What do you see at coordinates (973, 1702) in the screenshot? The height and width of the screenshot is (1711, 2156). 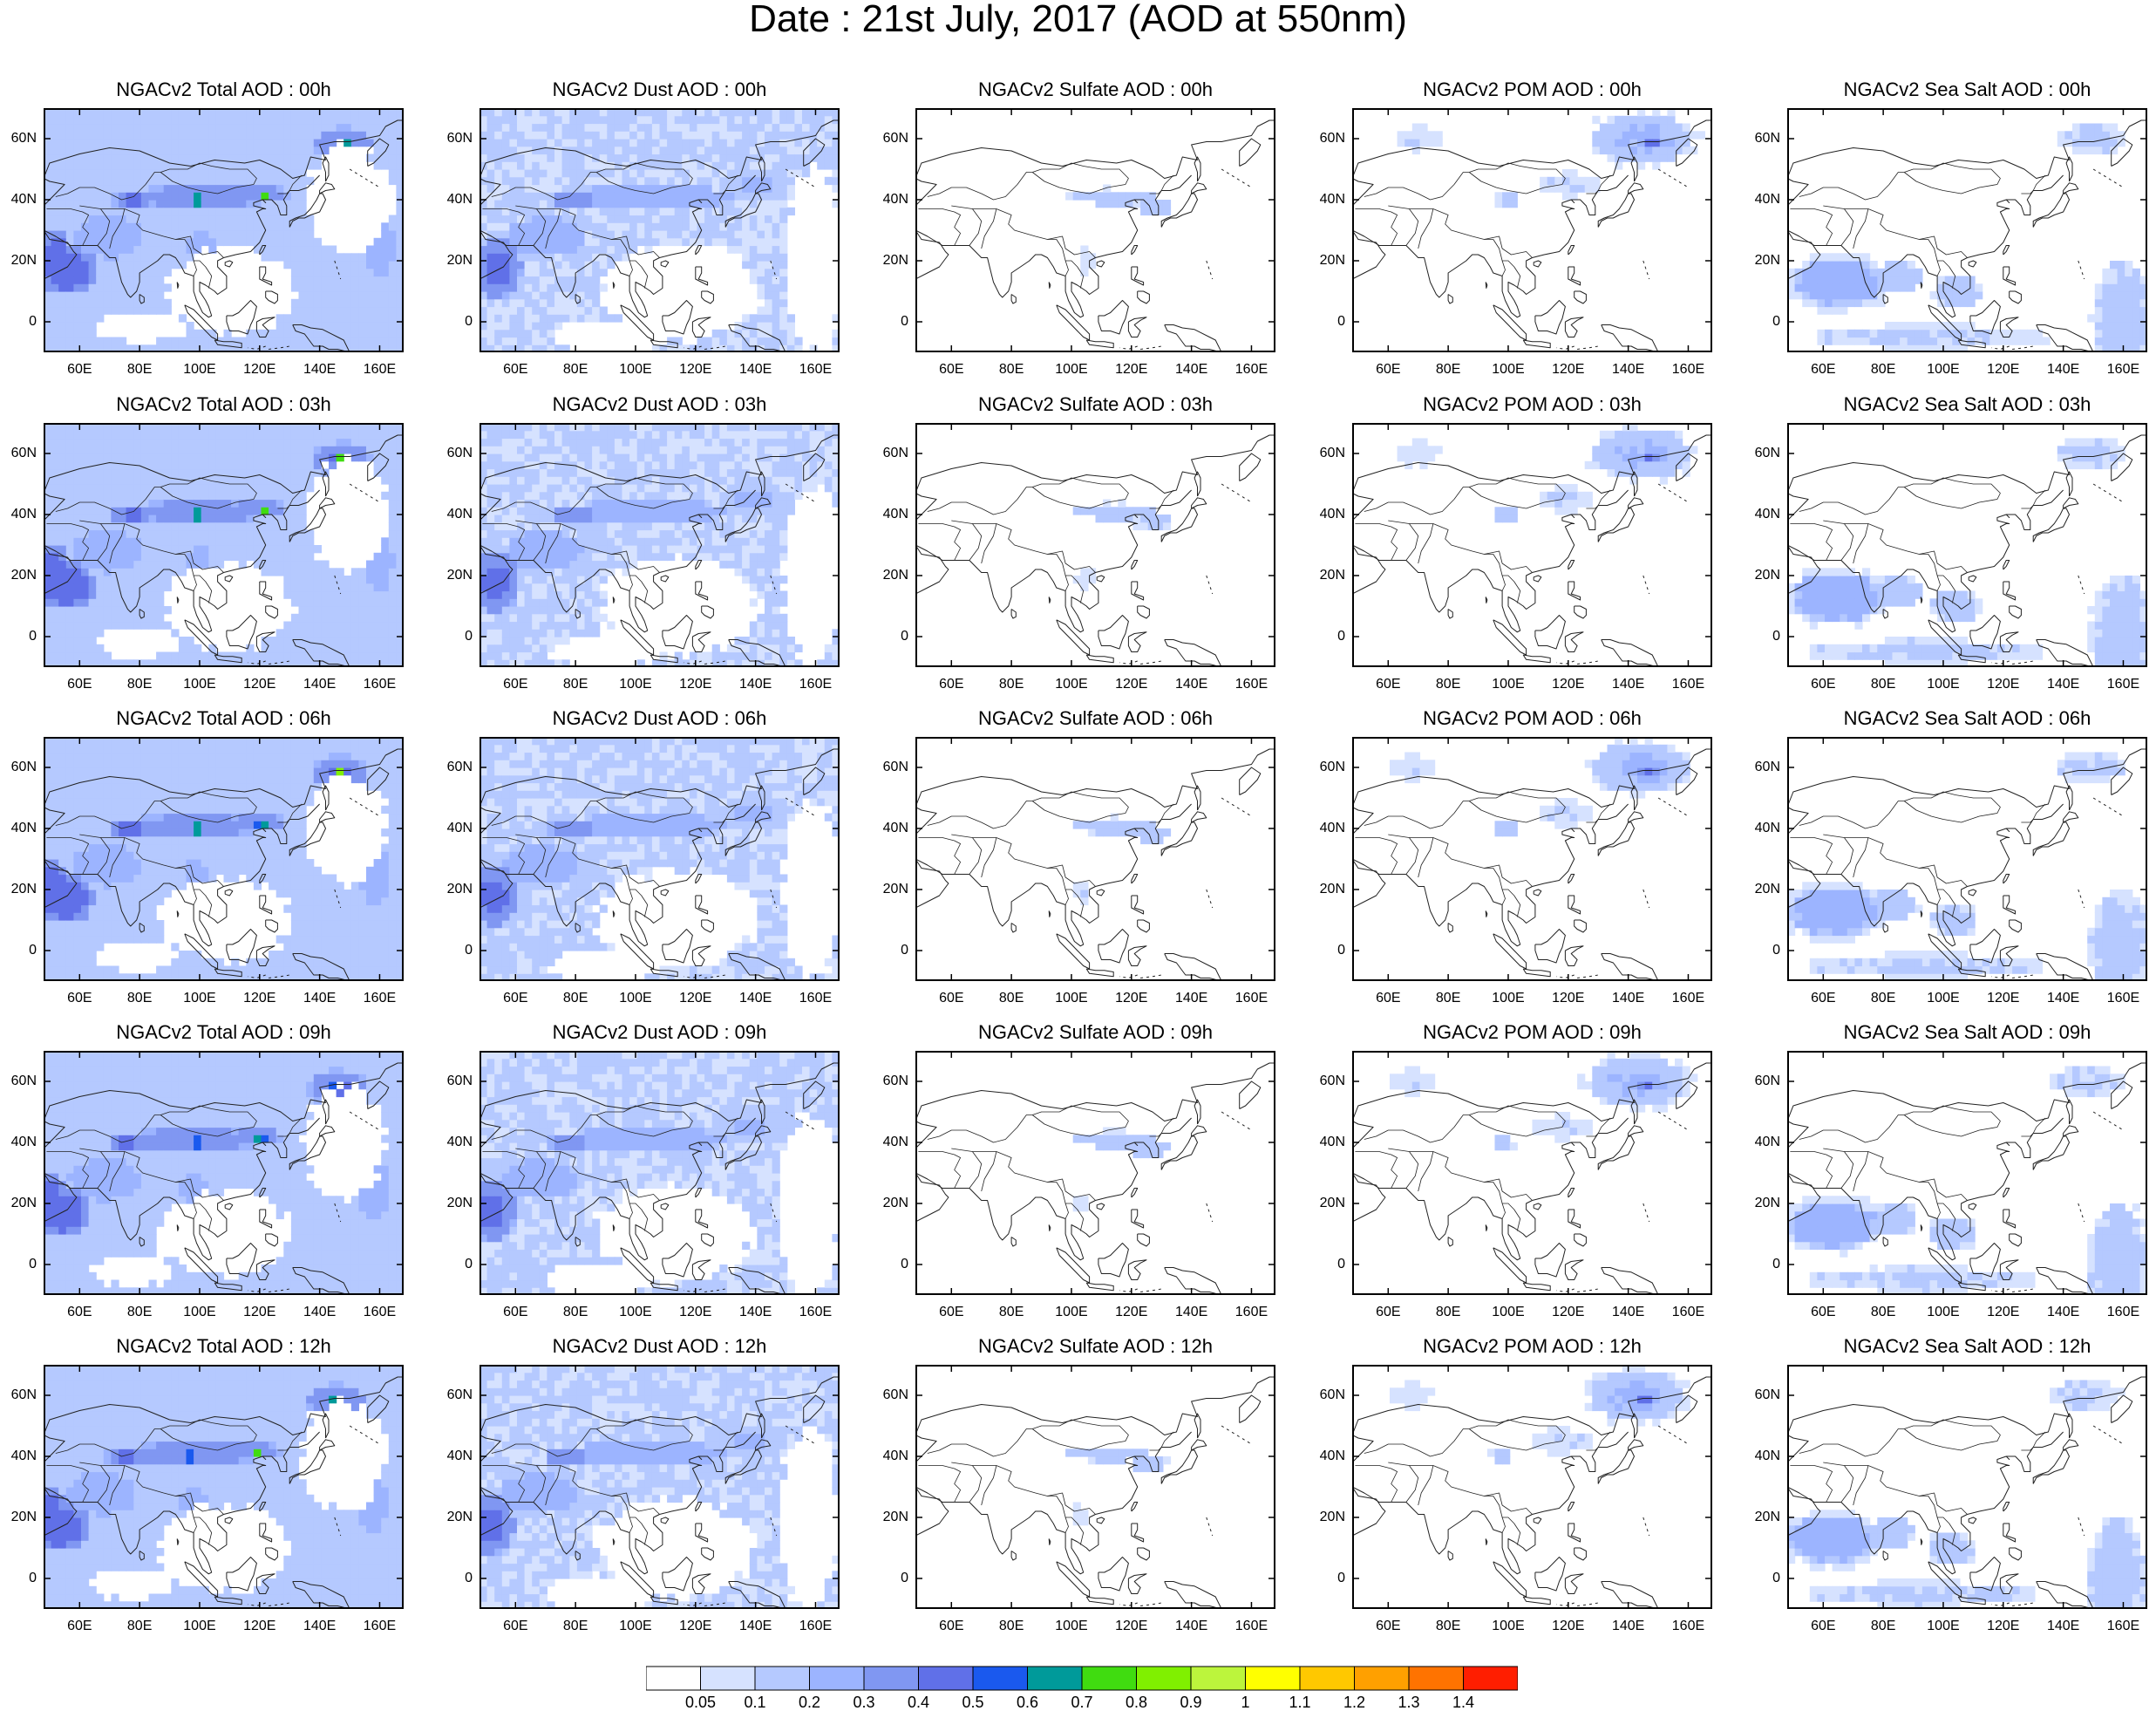 I see `colorbar-tick-label: 0.5` at bounding box center [973, 1702].